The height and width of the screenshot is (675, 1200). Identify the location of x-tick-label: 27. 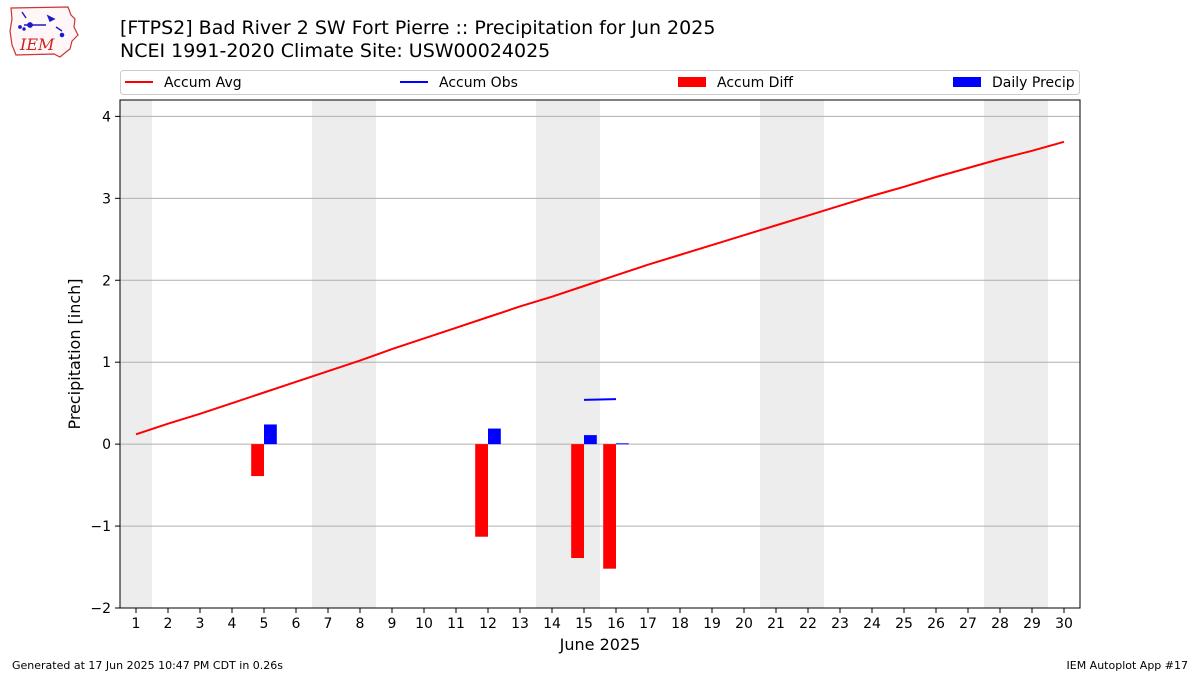
(968, 624).